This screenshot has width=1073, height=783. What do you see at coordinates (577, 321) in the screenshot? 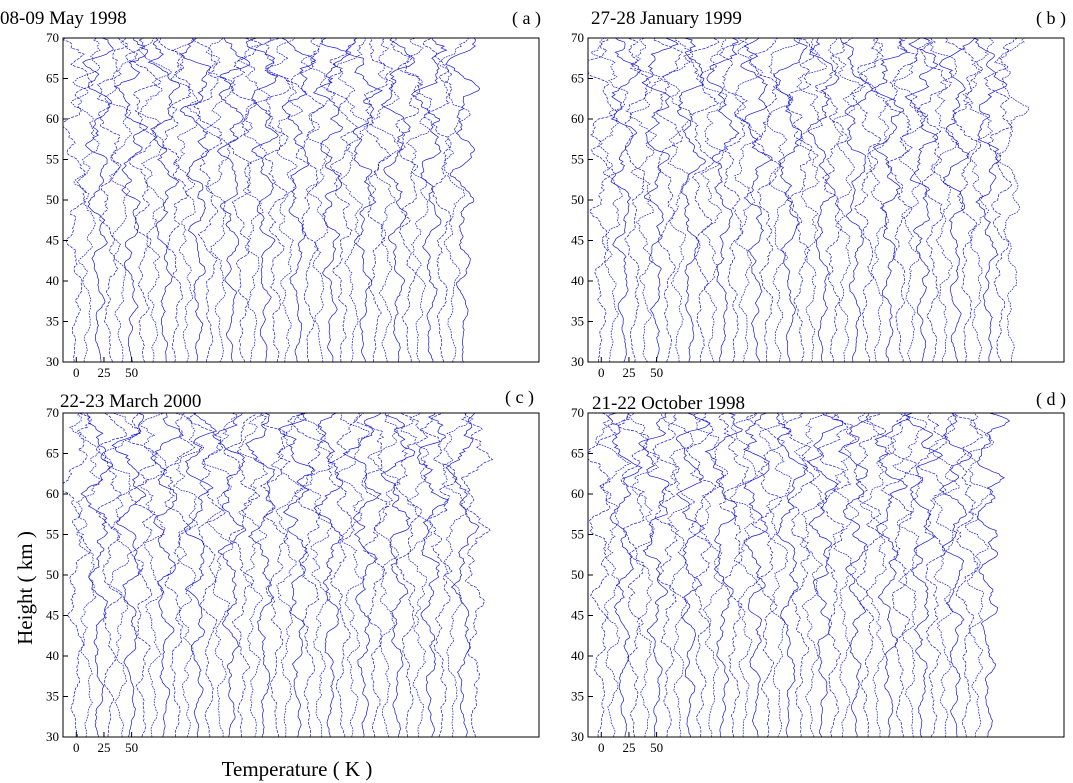
I see `y-tick-label: 35` at bounding box center [577, 321].